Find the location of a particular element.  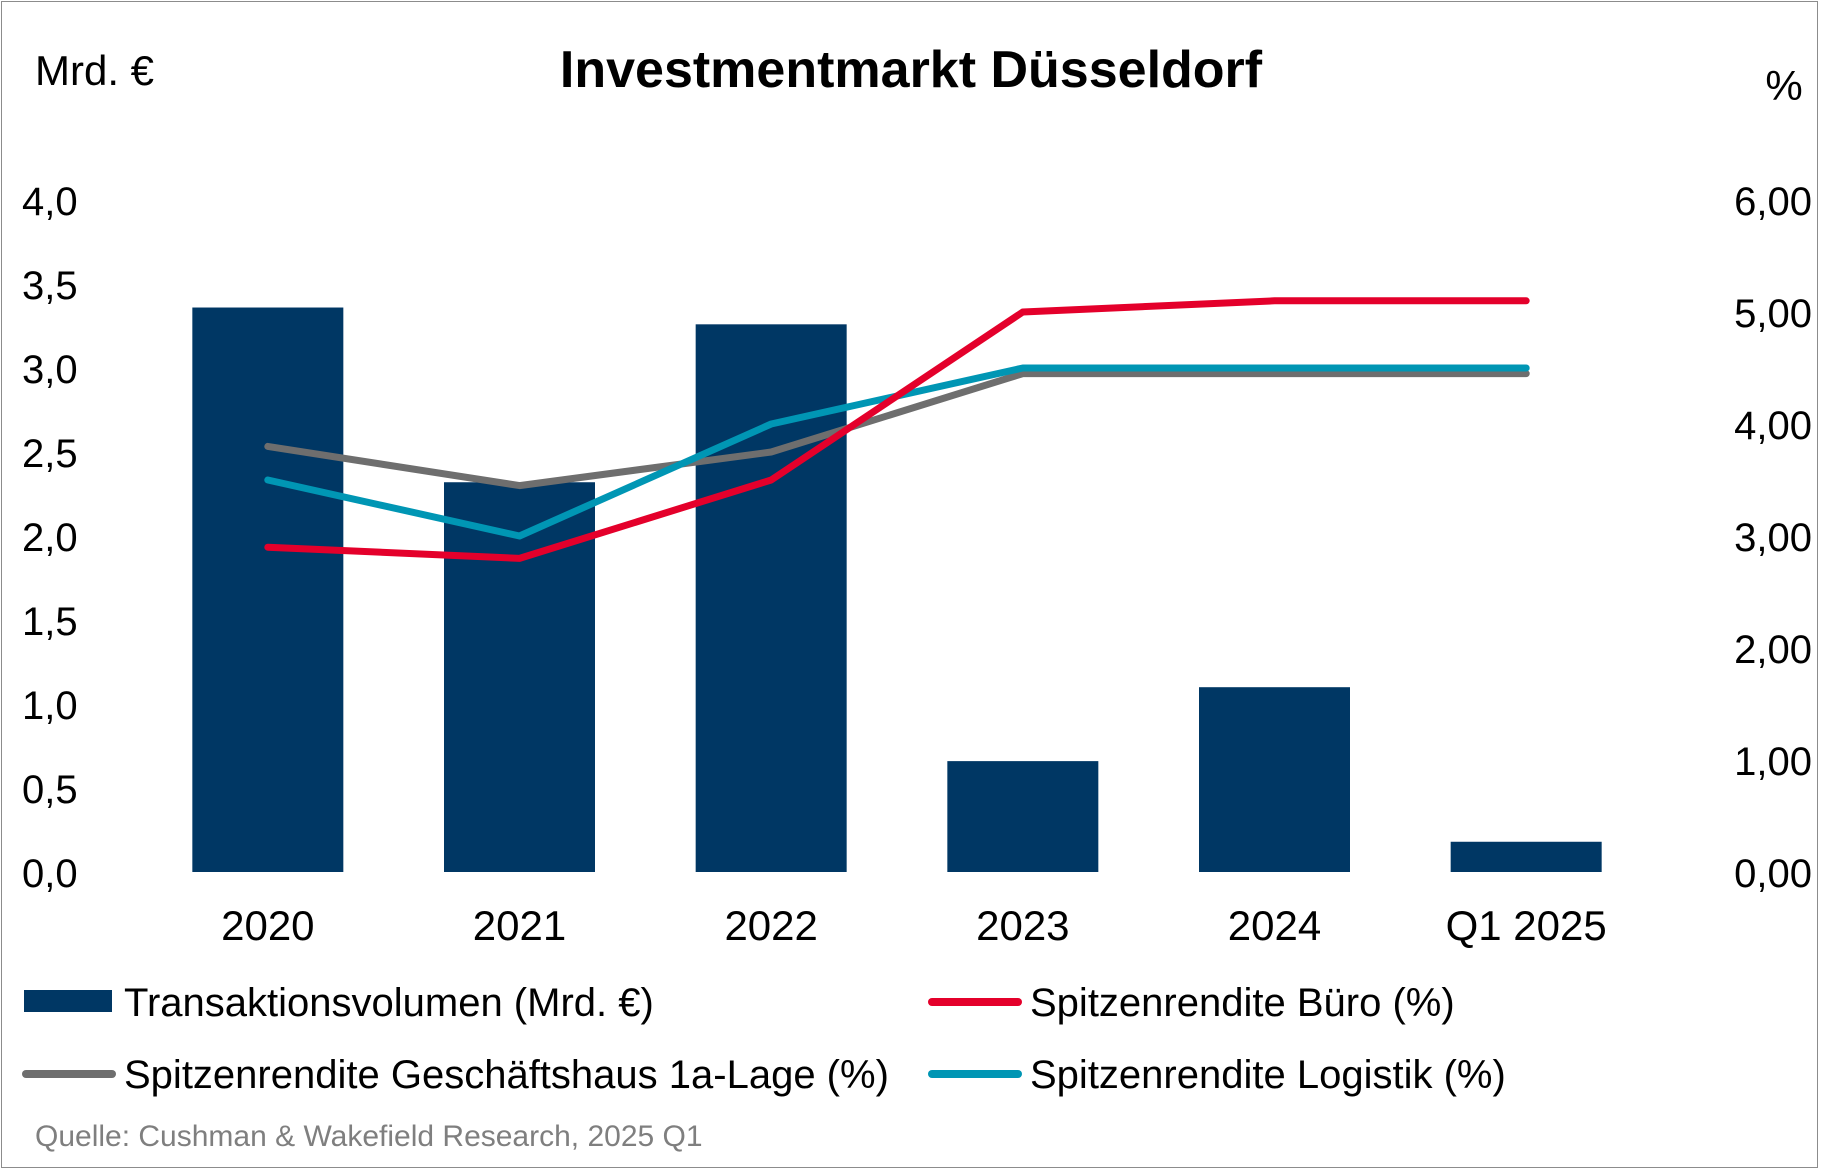

x-tick-label: 2024 is located at coordinates (1274, 925).